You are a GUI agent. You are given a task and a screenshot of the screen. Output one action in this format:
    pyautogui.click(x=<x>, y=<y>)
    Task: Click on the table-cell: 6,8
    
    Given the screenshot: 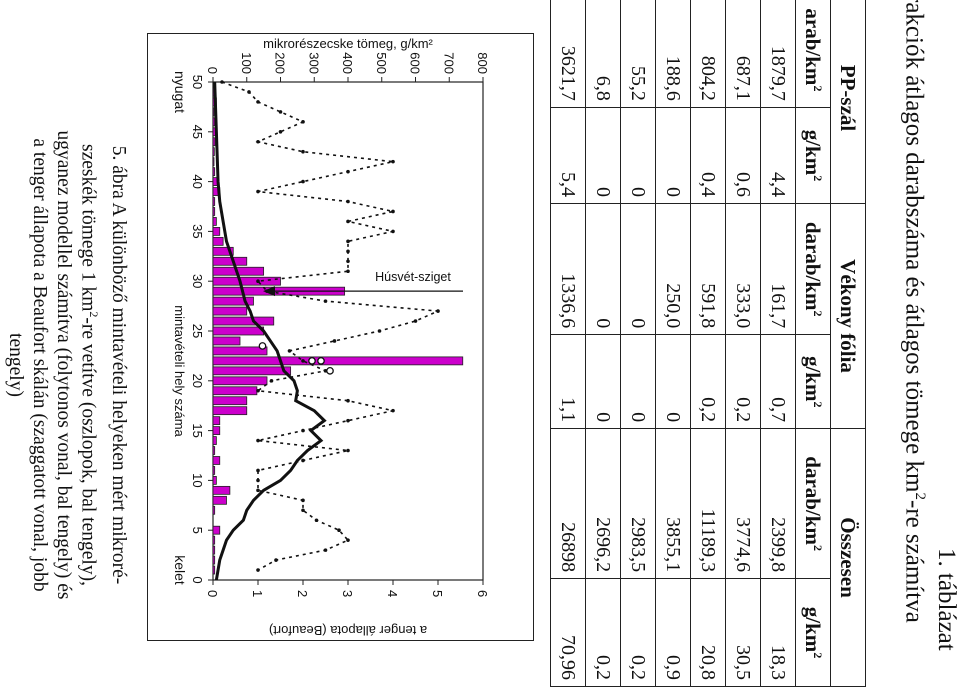 What is the action you would take?
    pyautogui.click(x=603, y=54)
    